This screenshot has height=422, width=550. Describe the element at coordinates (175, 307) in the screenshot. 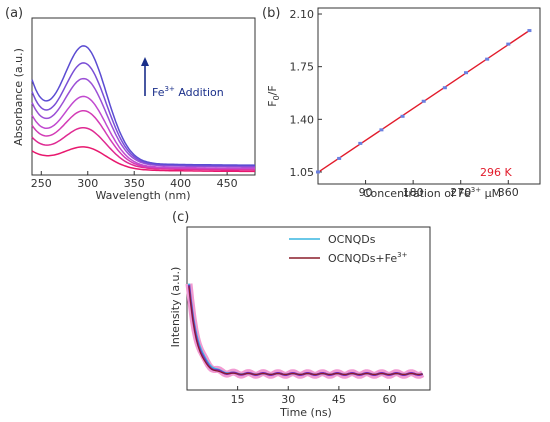

I see `panel-c-y-axis-label: Intensity (a.u.)` at that location.